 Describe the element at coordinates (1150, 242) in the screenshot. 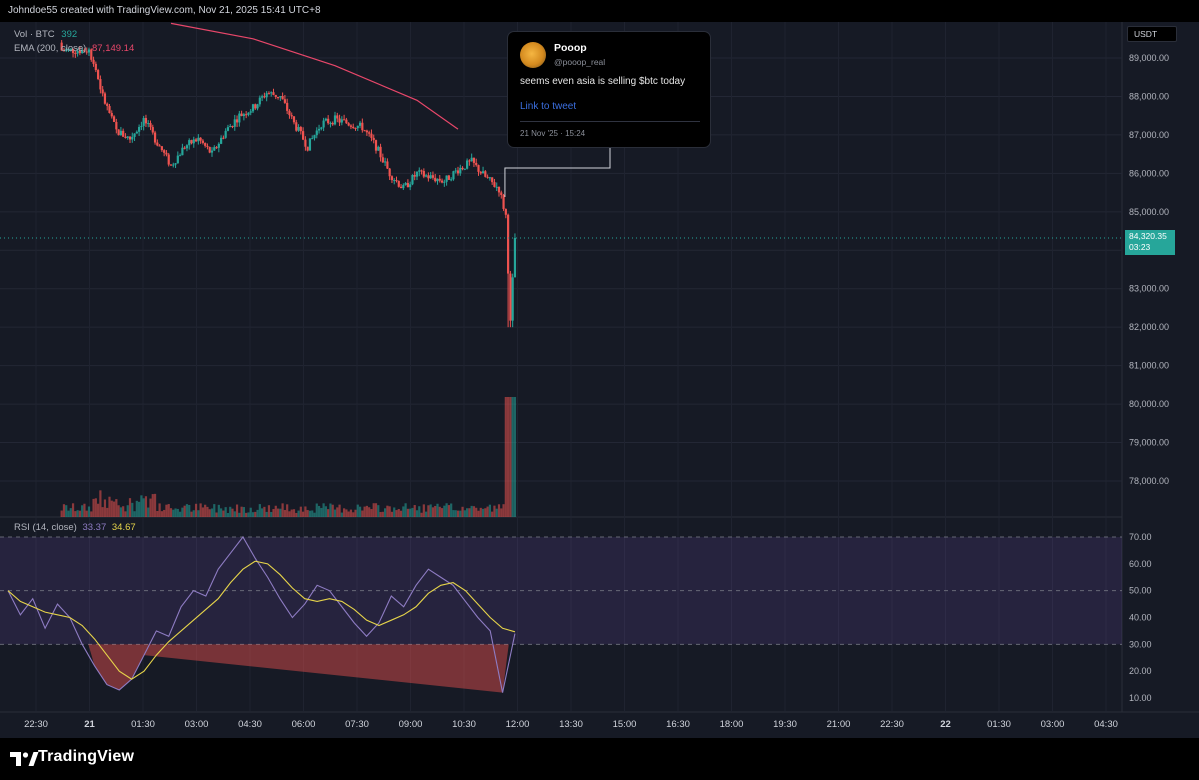

I see `last-price-tag: 84,320.35 03:23` at that location.